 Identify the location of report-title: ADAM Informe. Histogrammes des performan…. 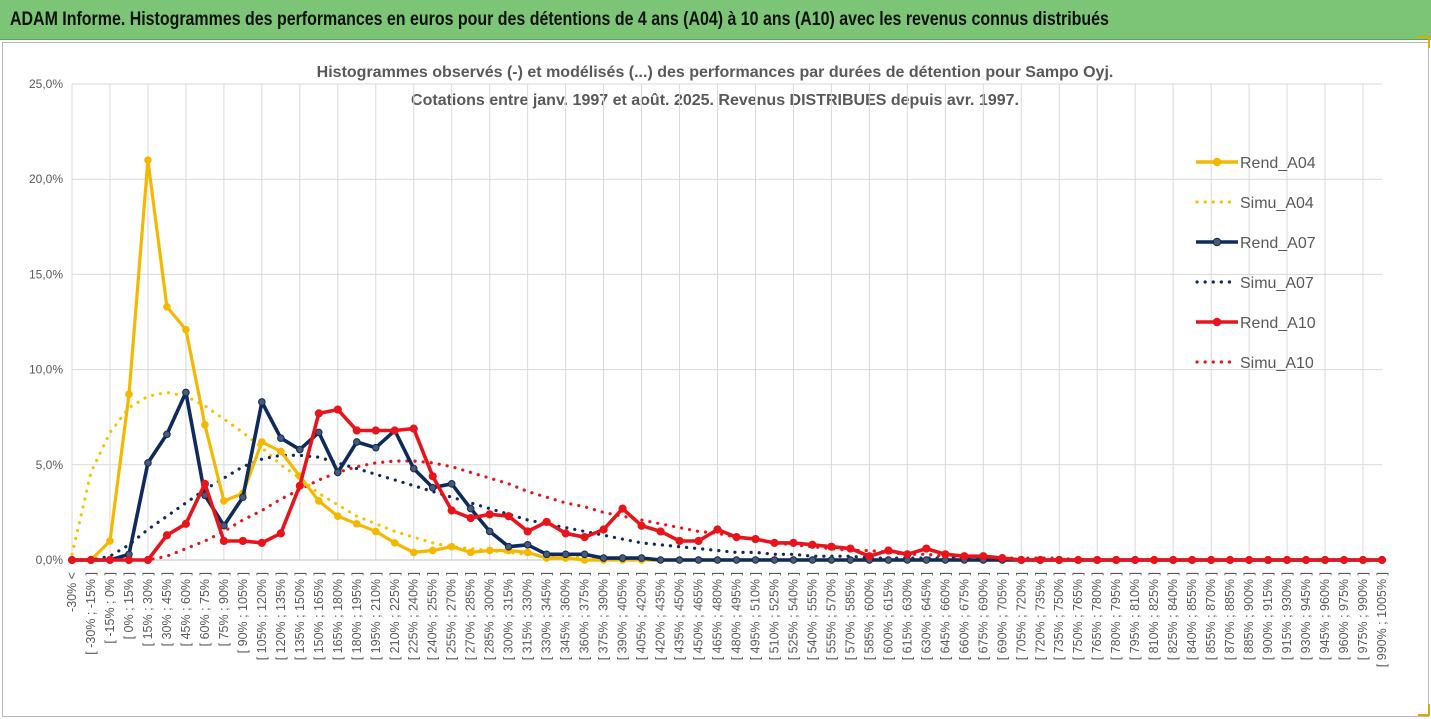
(559, 19).